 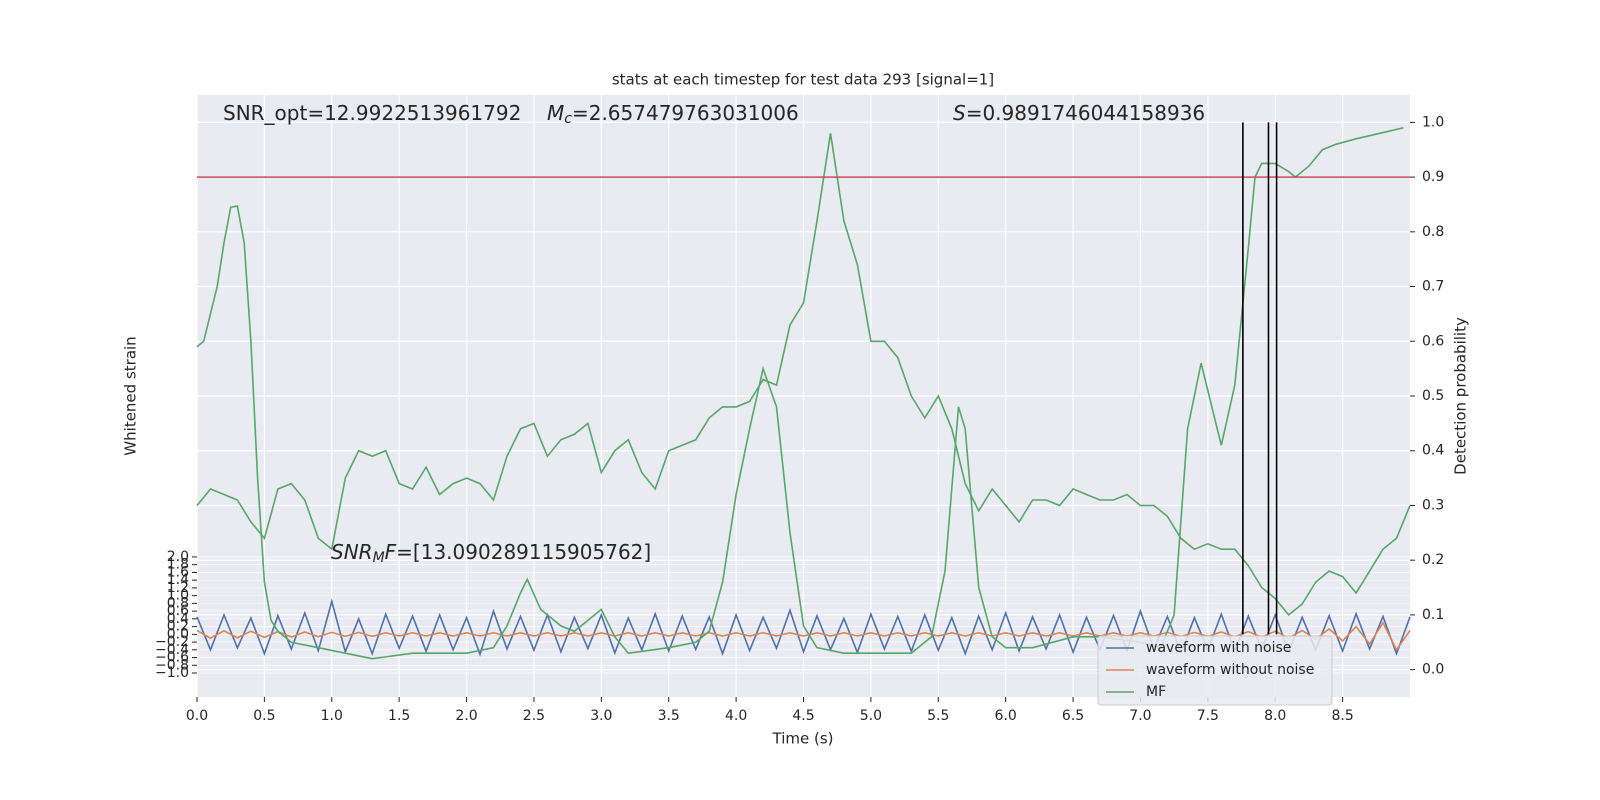 What do you see at coordinates (1230, 670) in the screenshot?
I see `legend-label: waveform without noise` at bounding box center [1230, 670].